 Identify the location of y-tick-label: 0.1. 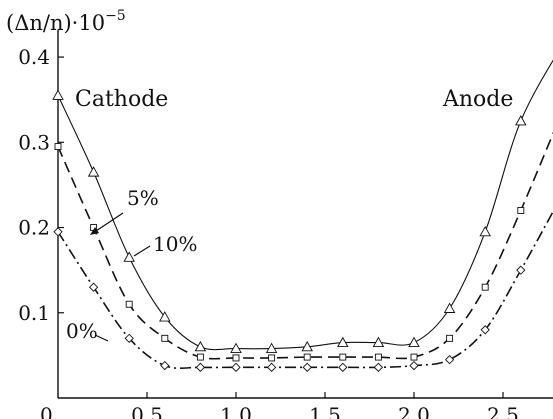
(34, 313).